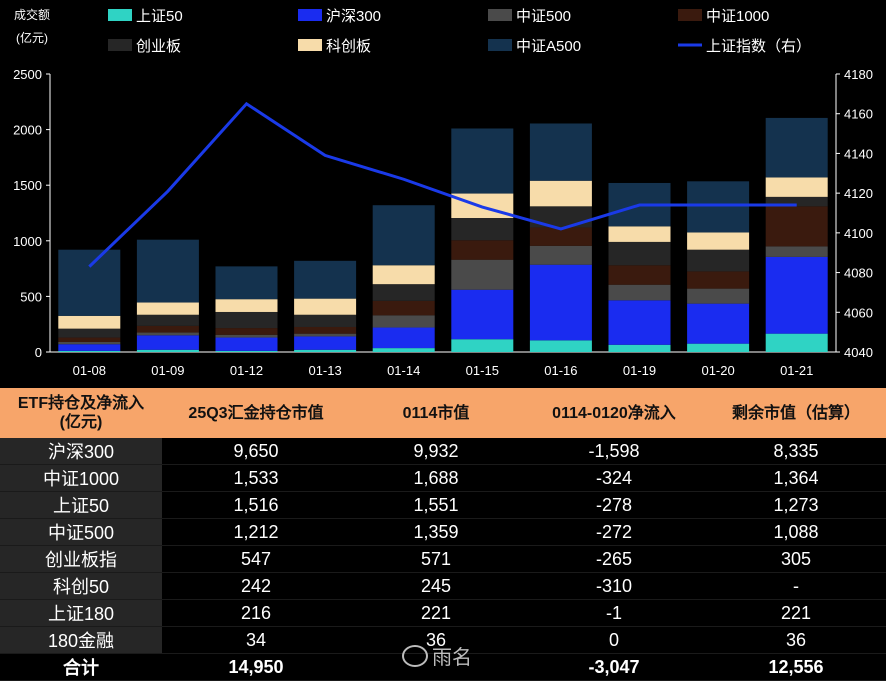 This screenshot has height=681, width=886. What do you see at coordinates (436, 559) in the screenshot?
I see `value-cell: 571` at bounding box center [436, 559].